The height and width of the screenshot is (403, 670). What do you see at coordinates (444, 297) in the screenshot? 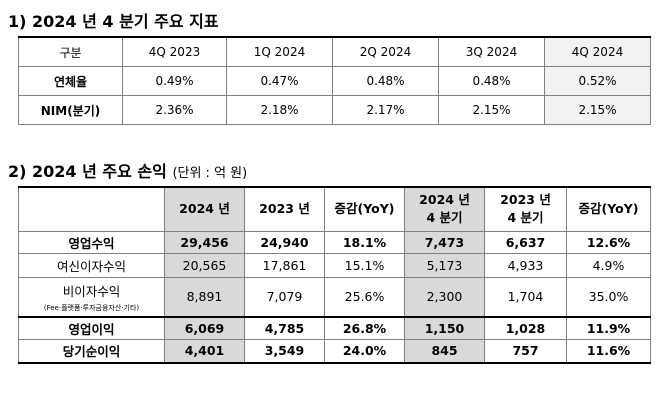
I see `table-cell: 2,300` at bounding box center [444, 297].